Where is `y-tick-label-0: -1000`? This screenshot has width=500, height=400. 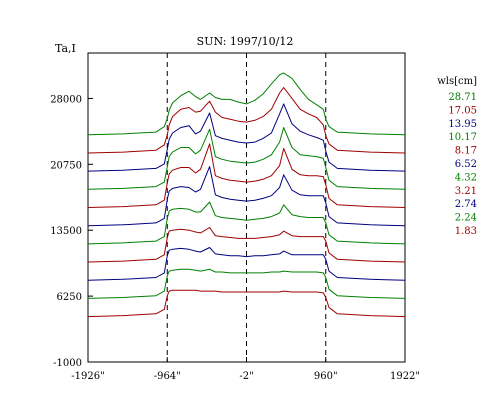 y-tick-label-0: -1000 is located at coordinates (67, 363).